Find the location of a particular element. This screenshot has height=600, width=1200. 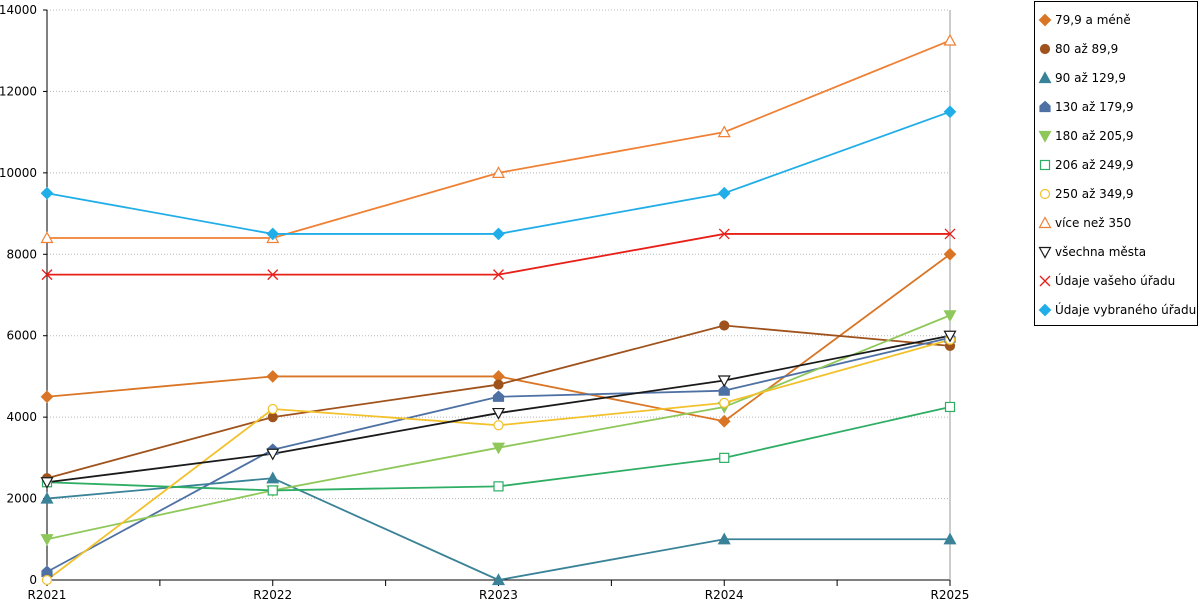

y-tick-label: 2000 is located at coordinates (21, 499).